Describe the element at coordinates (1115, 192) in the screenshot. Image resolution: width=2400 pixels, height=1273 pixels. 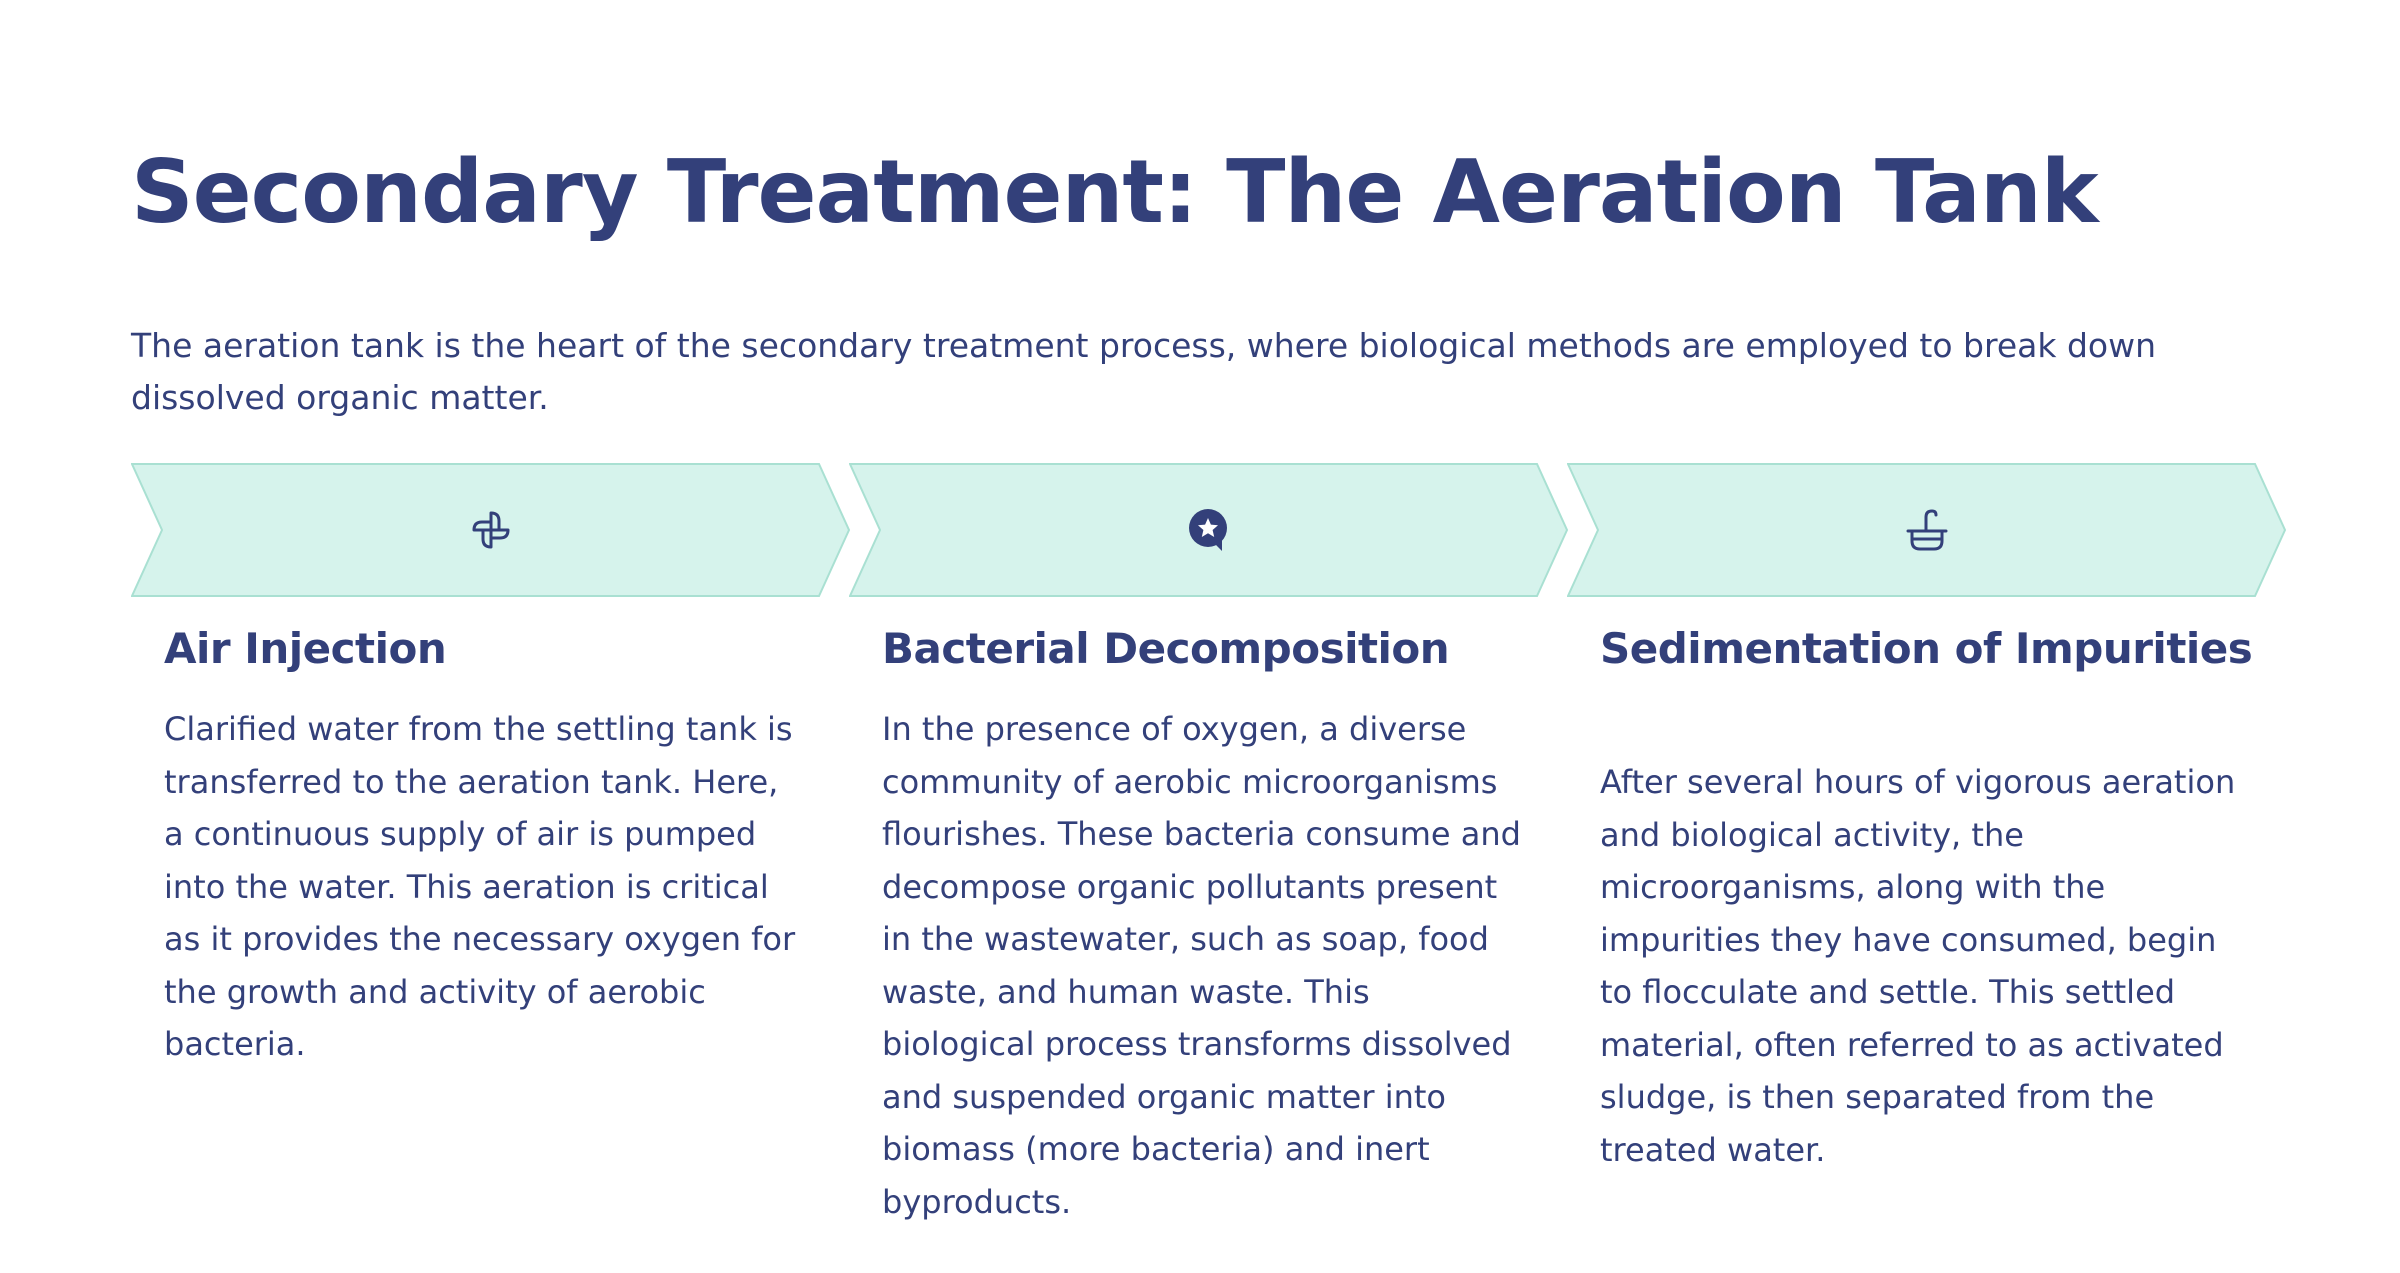
I see `slide-title: Secondary Treatment: The Aeration Tank` at that location.